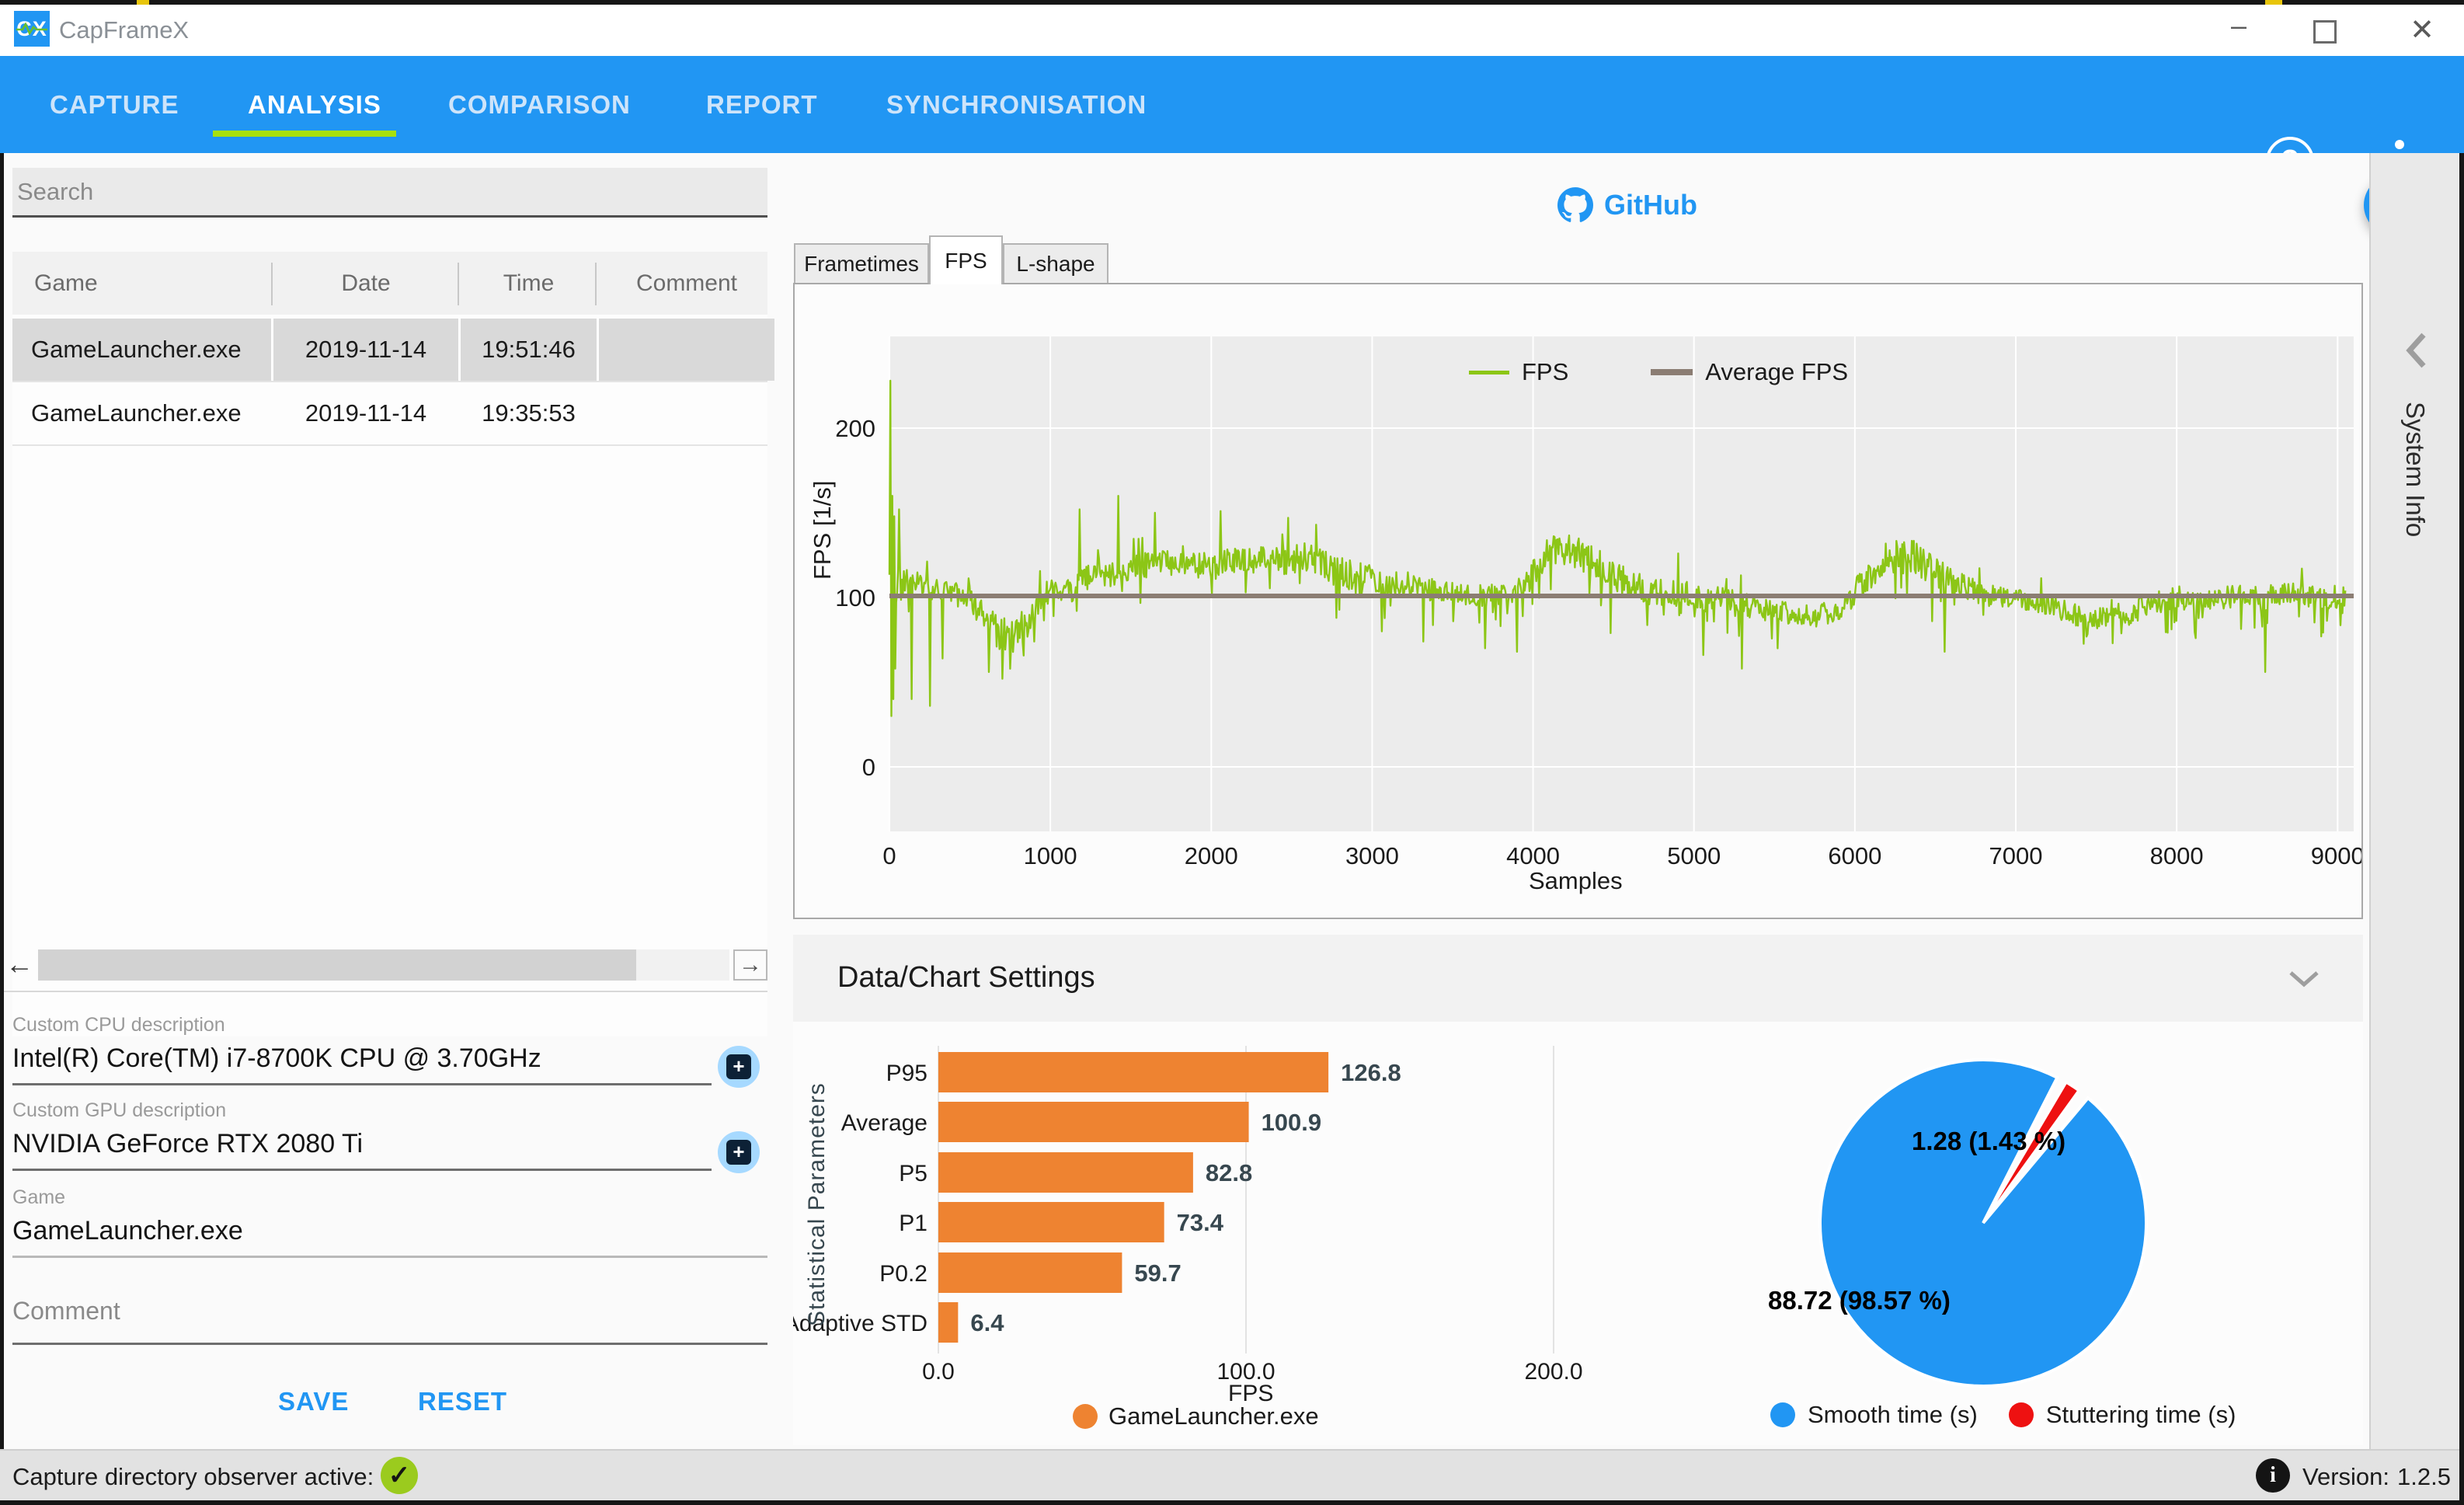  What do you see at coordinates (913, 1224) in the screenshot?
I see `svg-text: P1` at bounding box center [913, 1224].